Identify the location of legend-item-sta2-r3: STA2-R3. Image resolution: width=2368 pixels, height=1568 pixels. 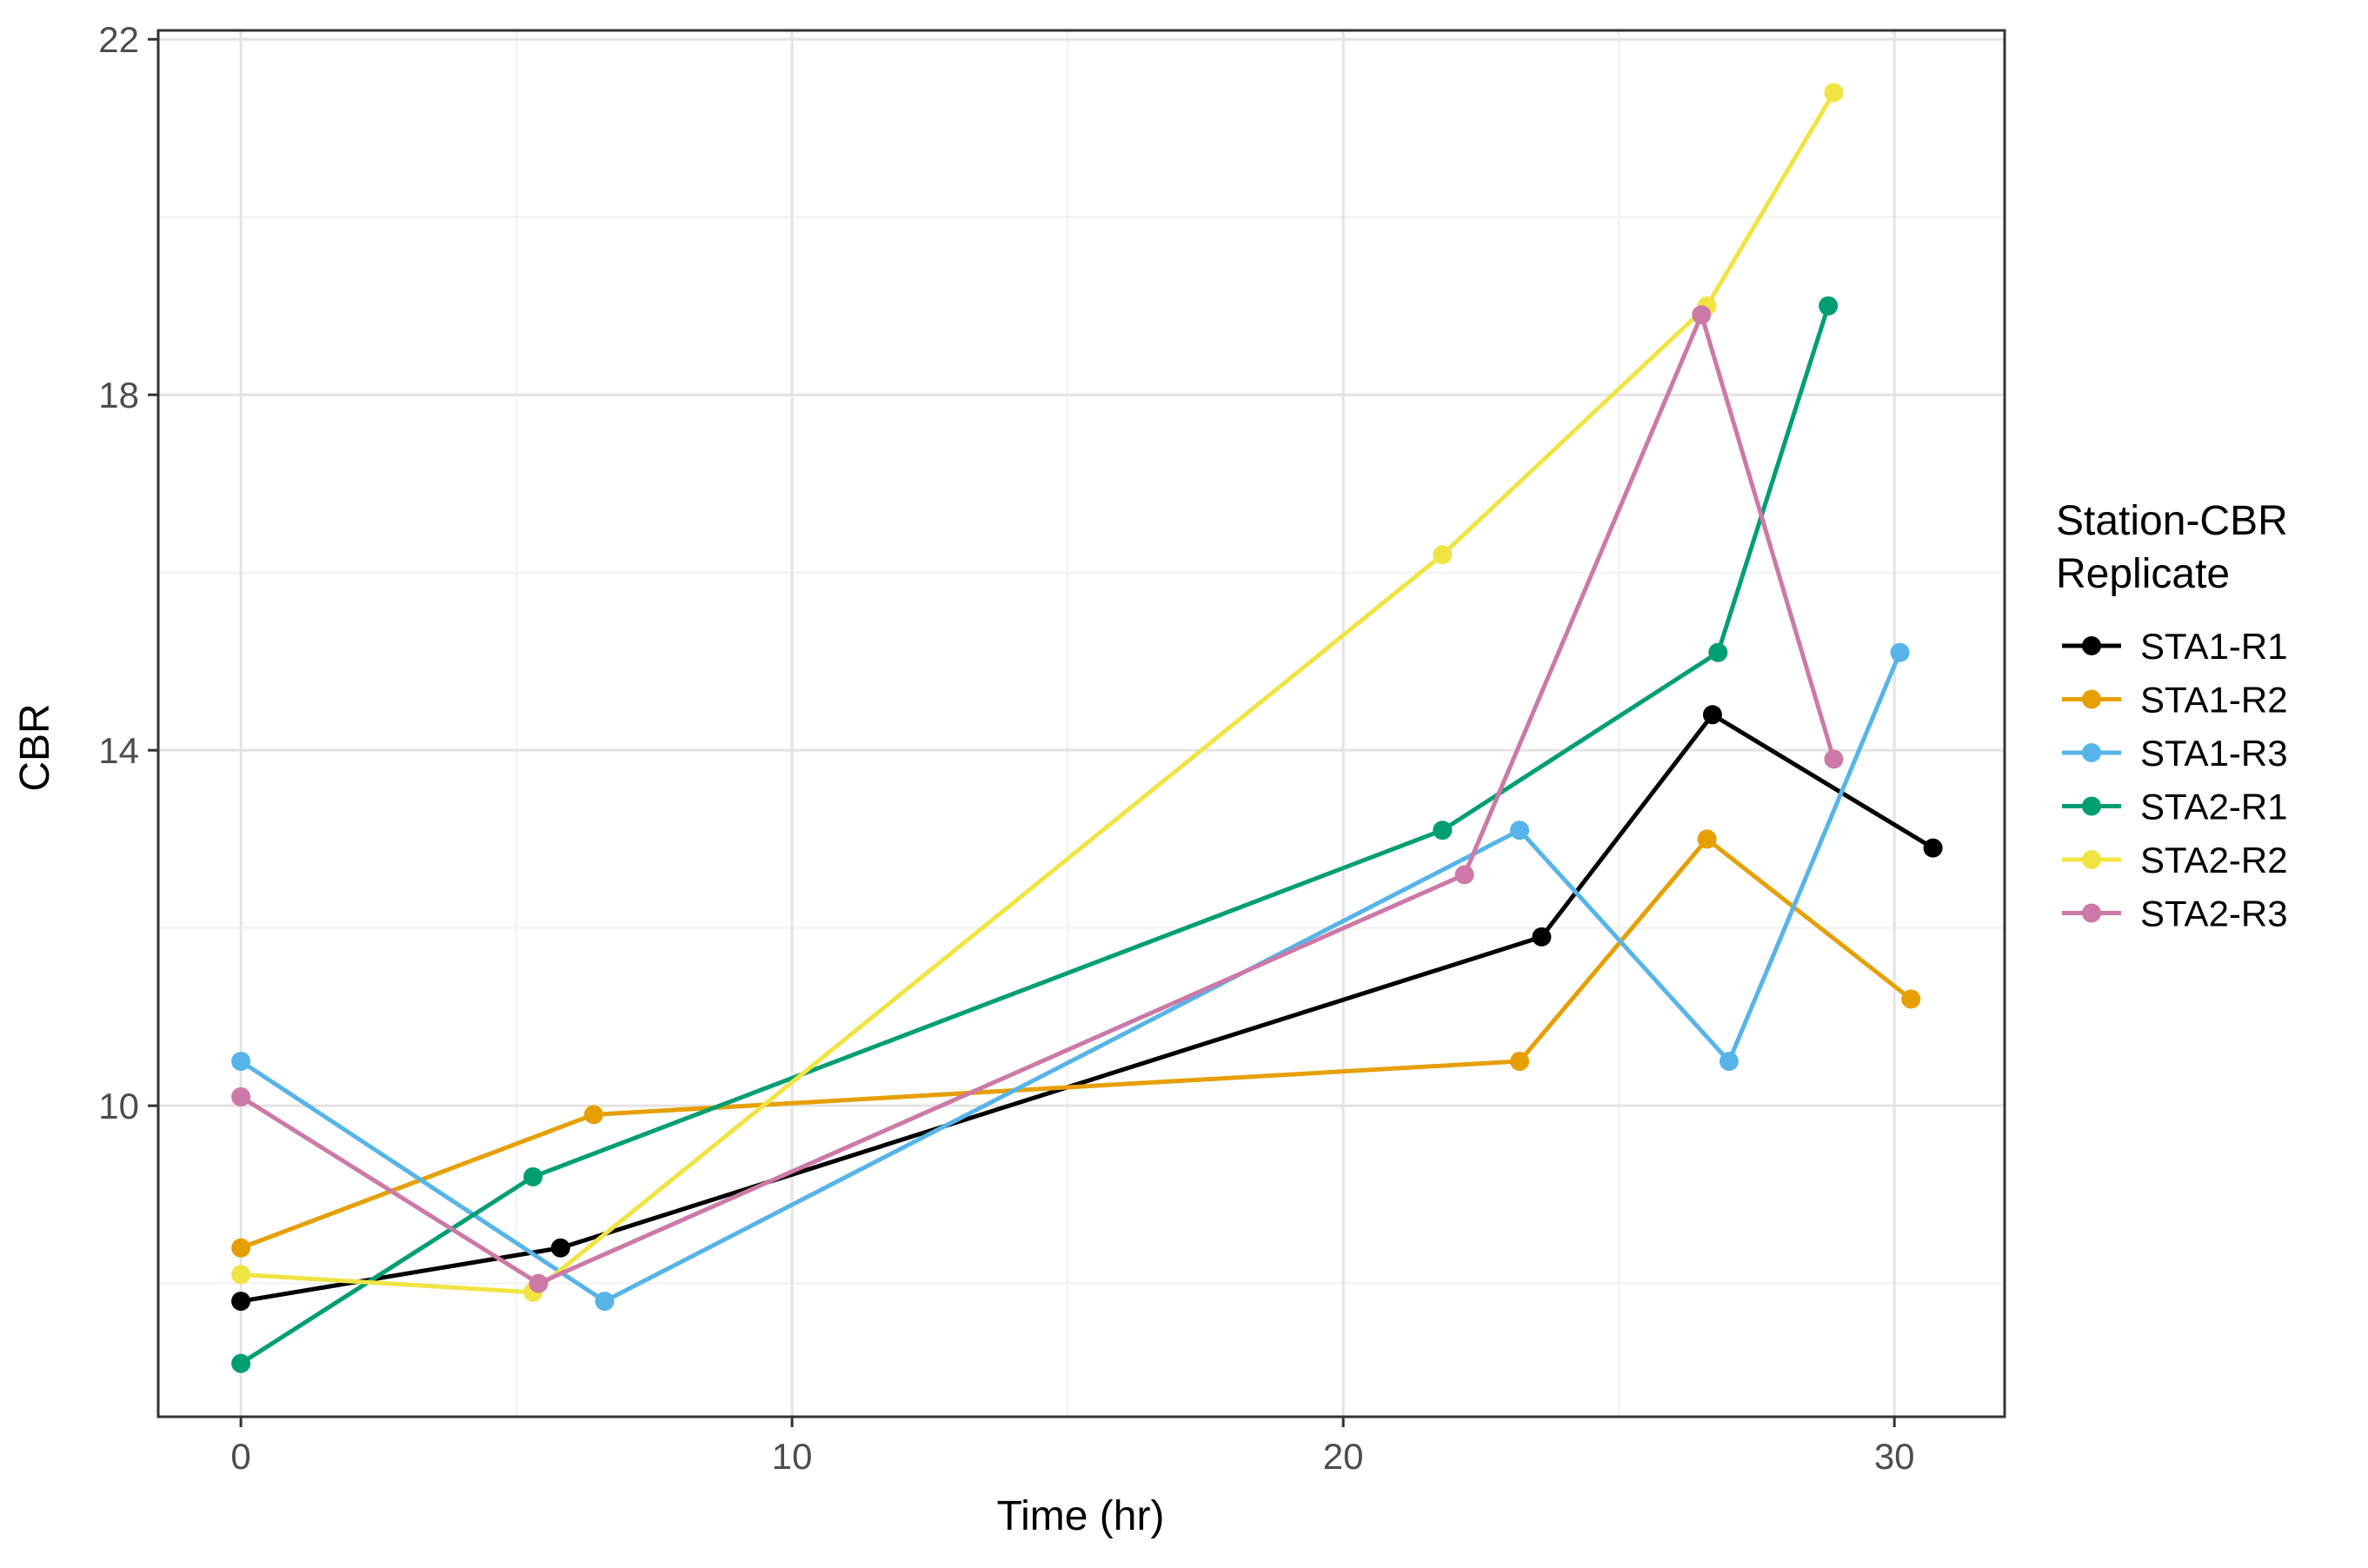
(2175, 914).